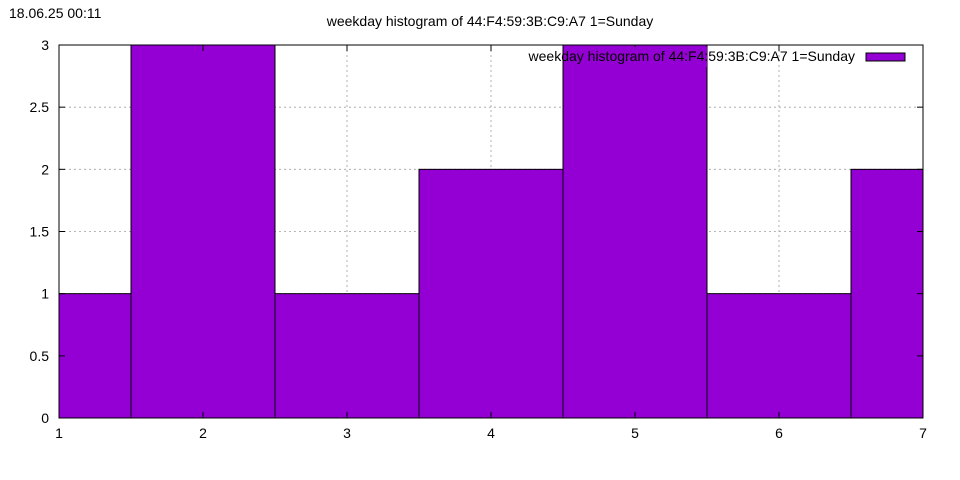  What do you see at coordinates (347, 433) in the screenshot?
I see `x-tick-label: 3` at bounding box center [347, 433].